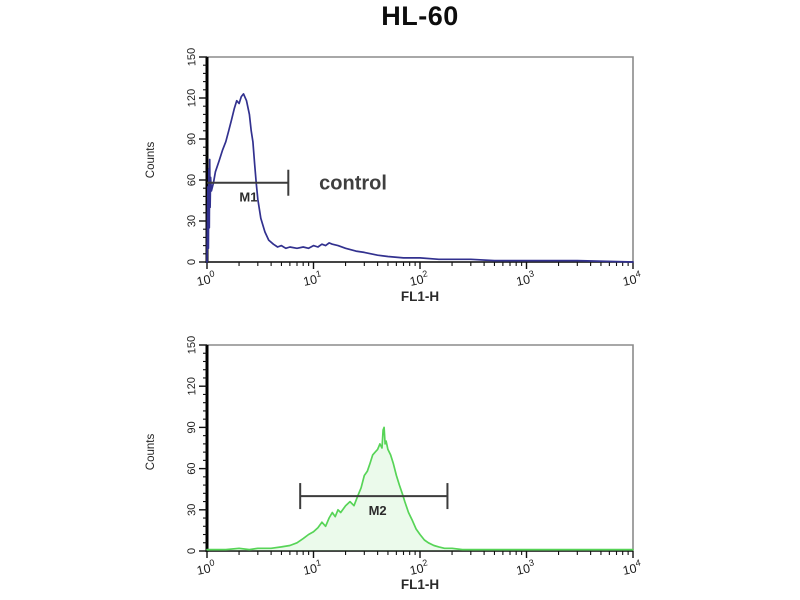 This screenshot has height=600, width=800. I want to click on gate-marker-m1: M1, so click(248, 187).